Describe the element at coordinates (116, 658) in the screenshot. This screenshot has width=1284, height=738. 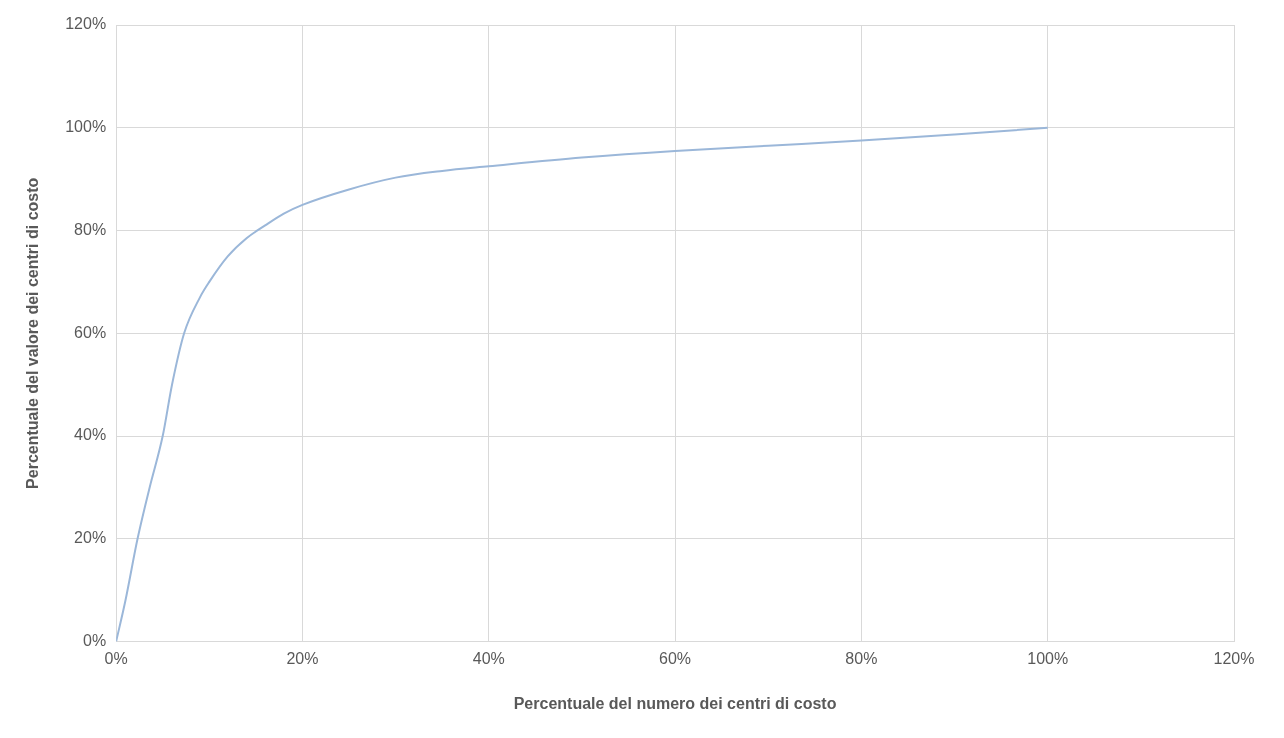
I see `x-tick-label: 0%` at that location.